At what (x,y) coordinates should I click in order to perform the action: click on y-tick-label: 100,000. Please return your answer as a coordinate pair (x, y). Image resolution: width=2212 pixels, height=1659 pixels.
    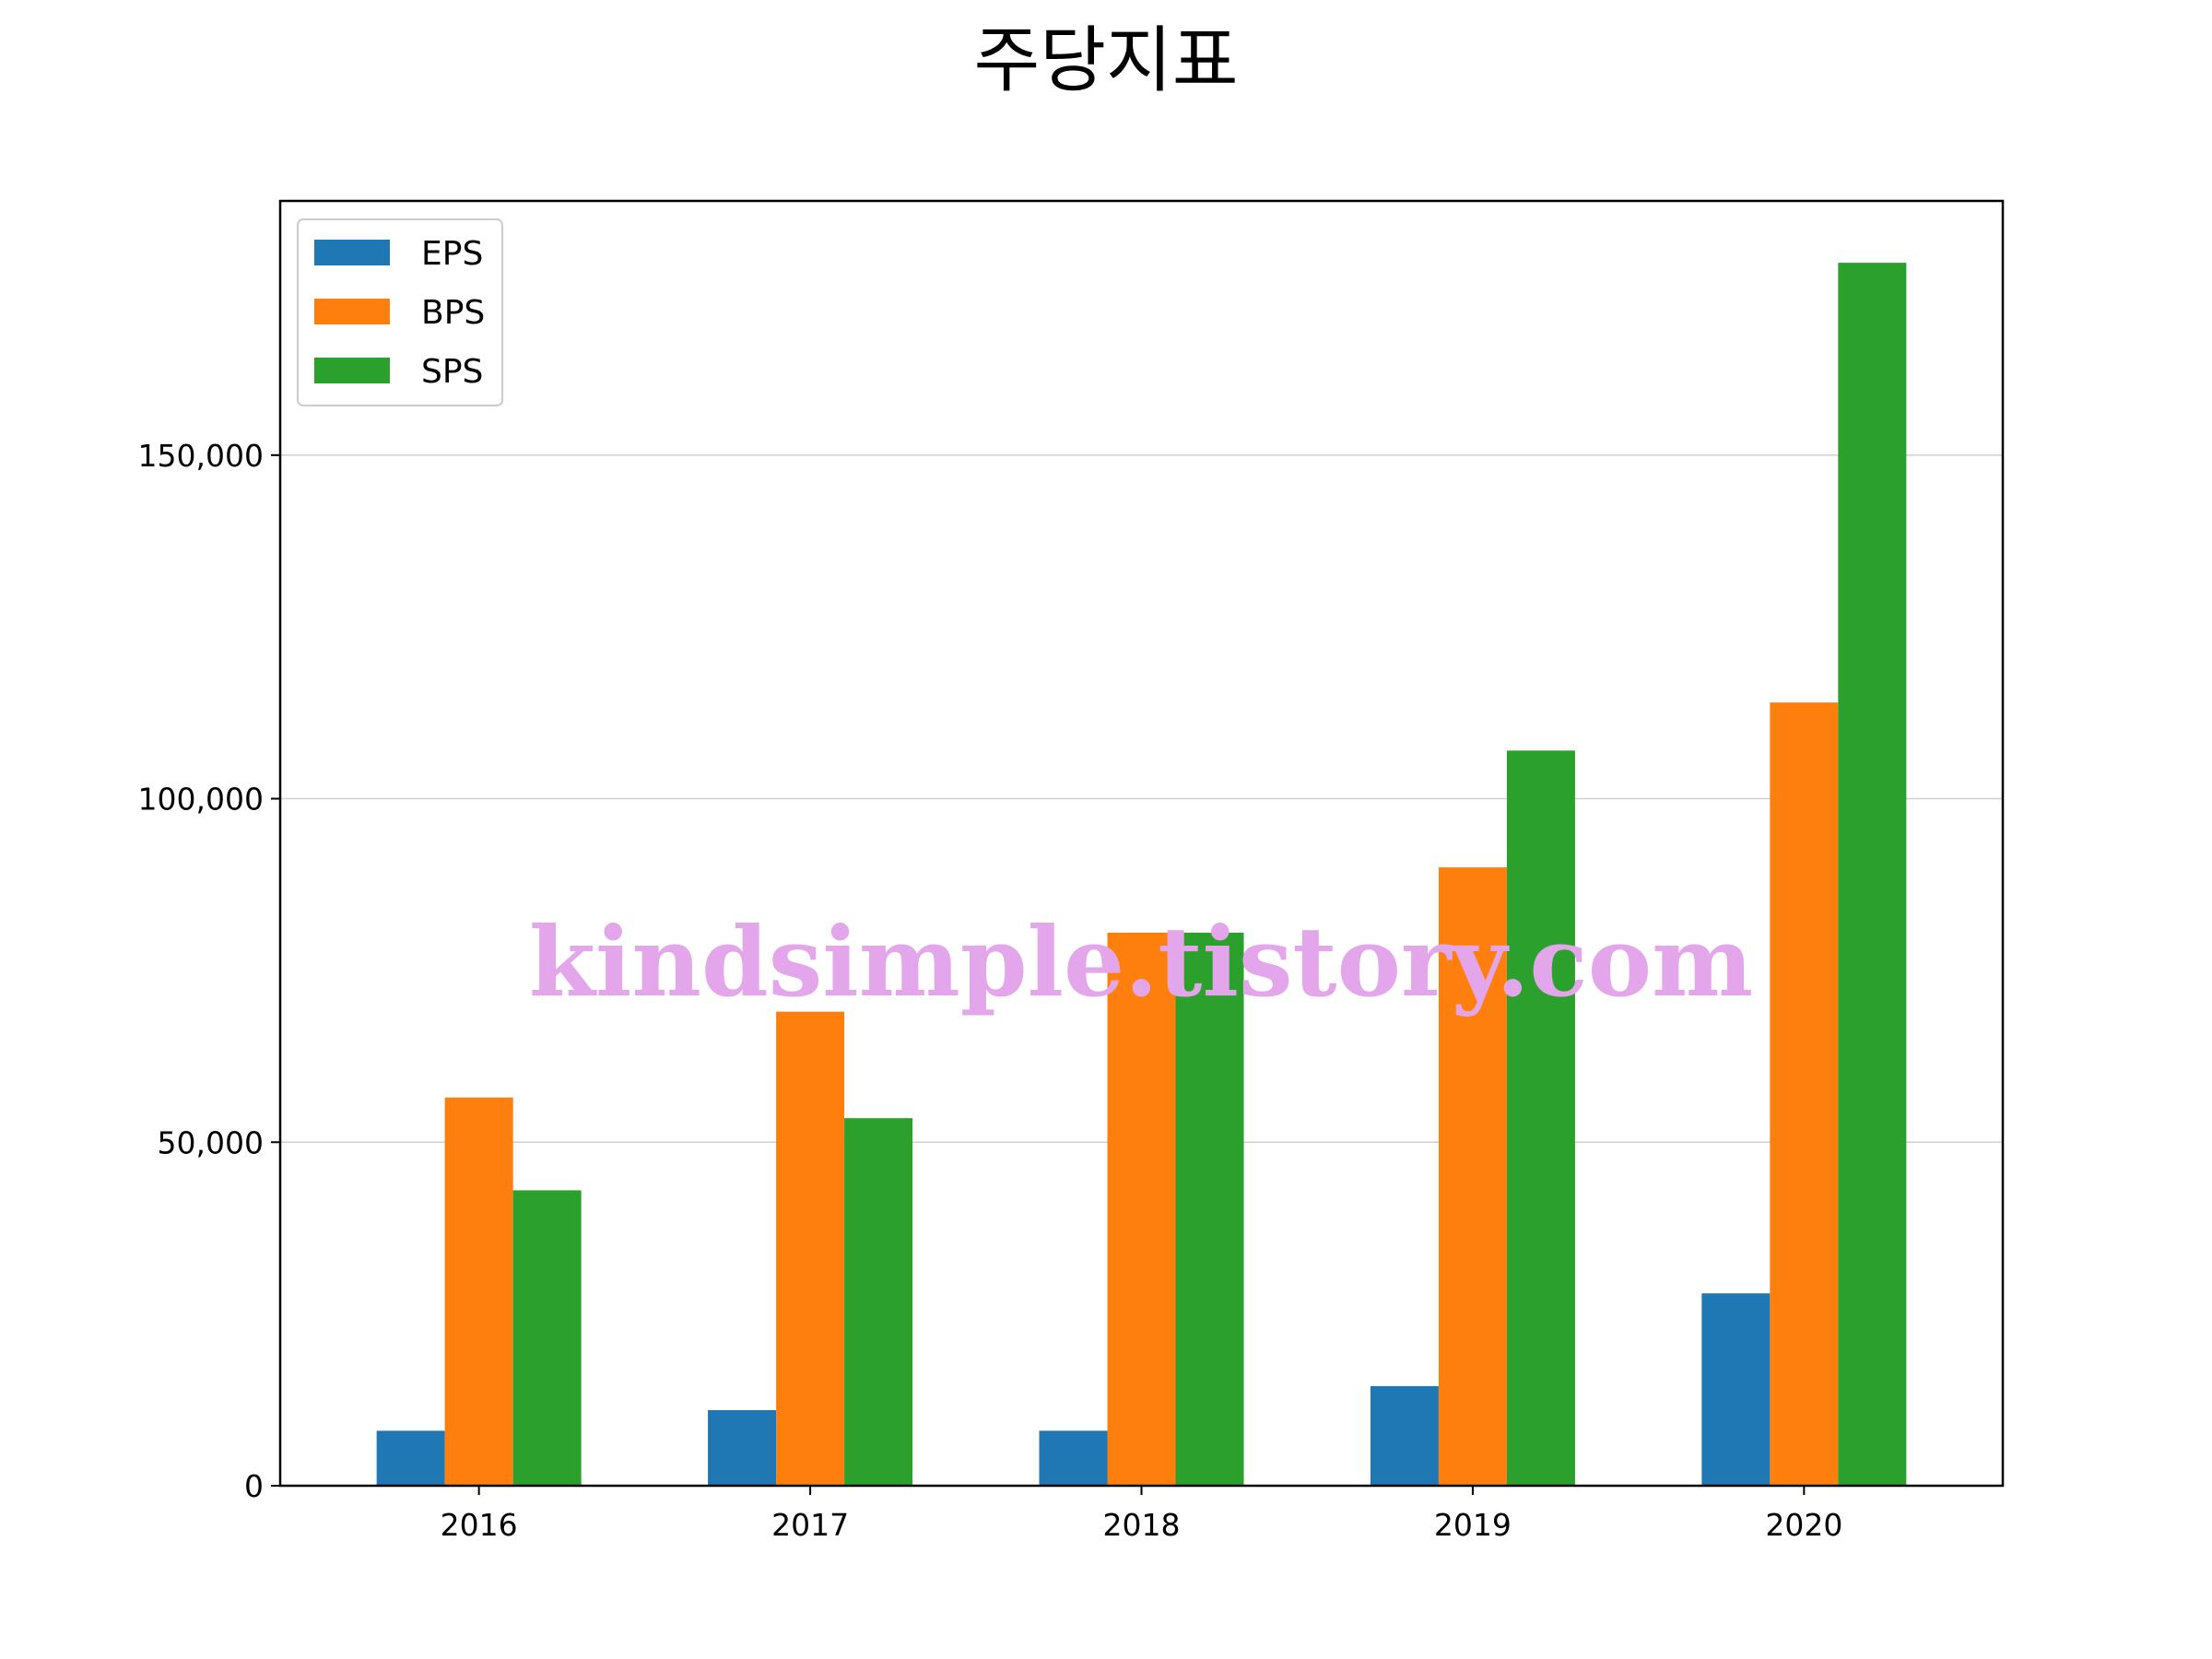
    Looking at the image, I should click on (201, 800).